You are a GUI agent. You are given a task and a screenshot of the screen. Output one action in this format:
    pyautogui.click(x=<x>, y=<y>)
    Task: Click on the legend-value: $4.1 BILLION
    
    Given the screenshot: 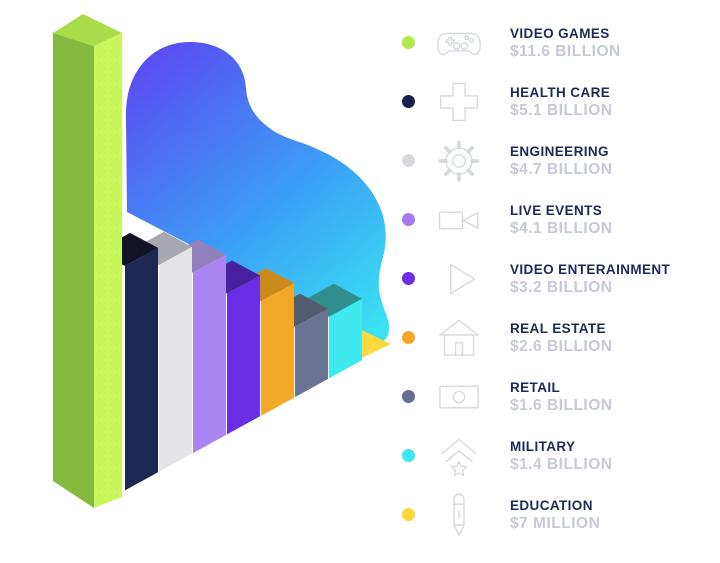 What is the action you would take?
    pyautogui.click(x=561, y=228)
    